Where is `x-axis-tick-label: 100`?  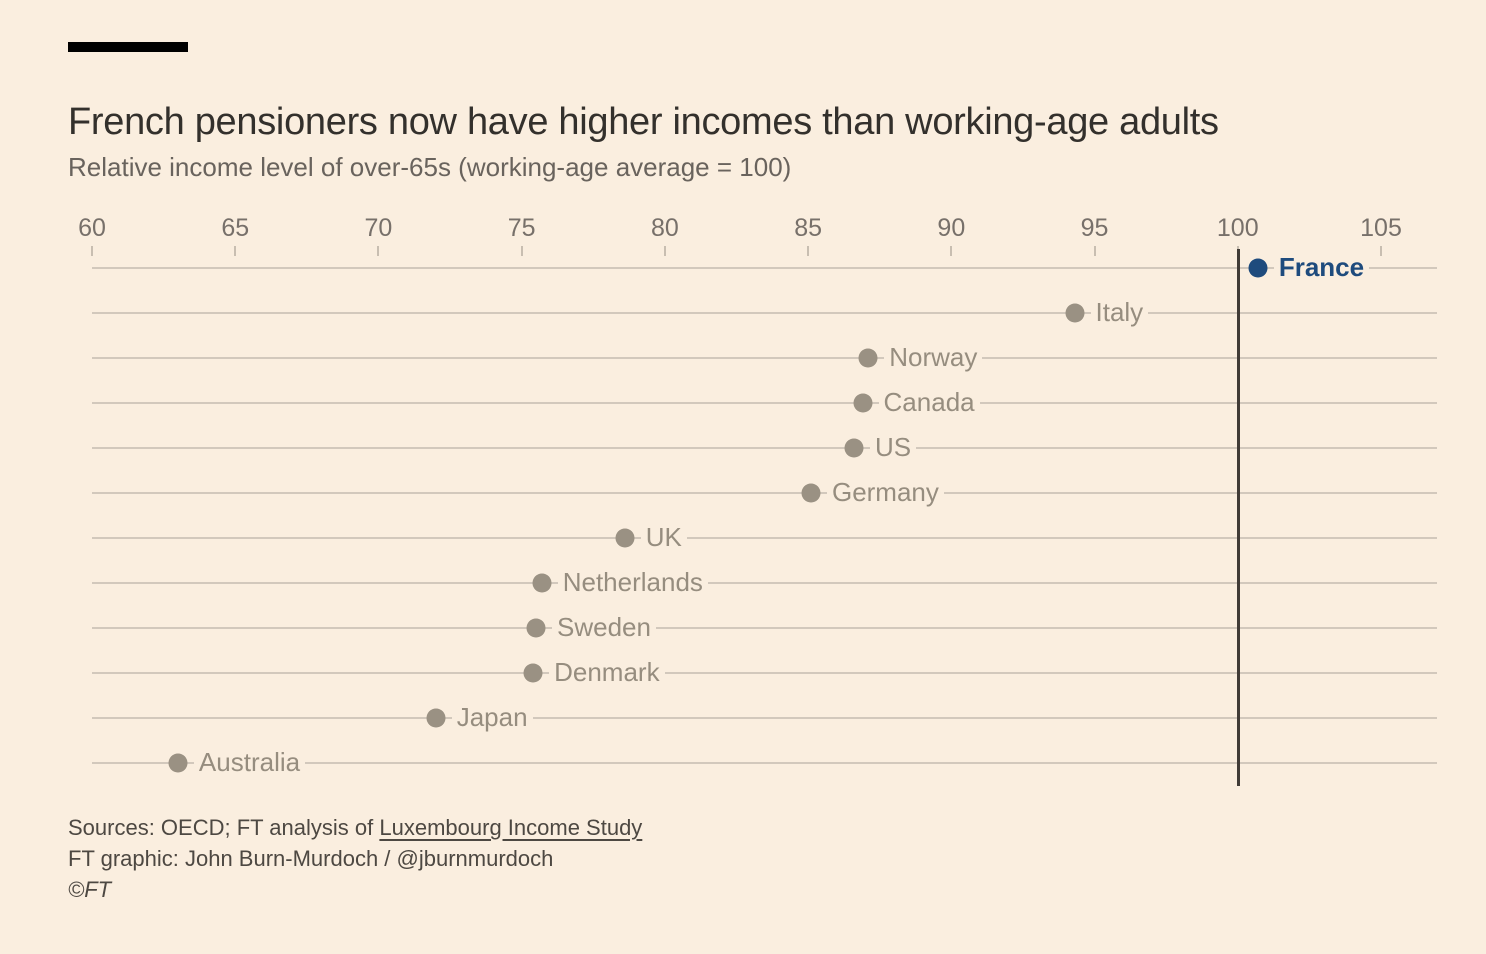 x-axis-tick-label: 100 is located at coordinates (1237, 228).